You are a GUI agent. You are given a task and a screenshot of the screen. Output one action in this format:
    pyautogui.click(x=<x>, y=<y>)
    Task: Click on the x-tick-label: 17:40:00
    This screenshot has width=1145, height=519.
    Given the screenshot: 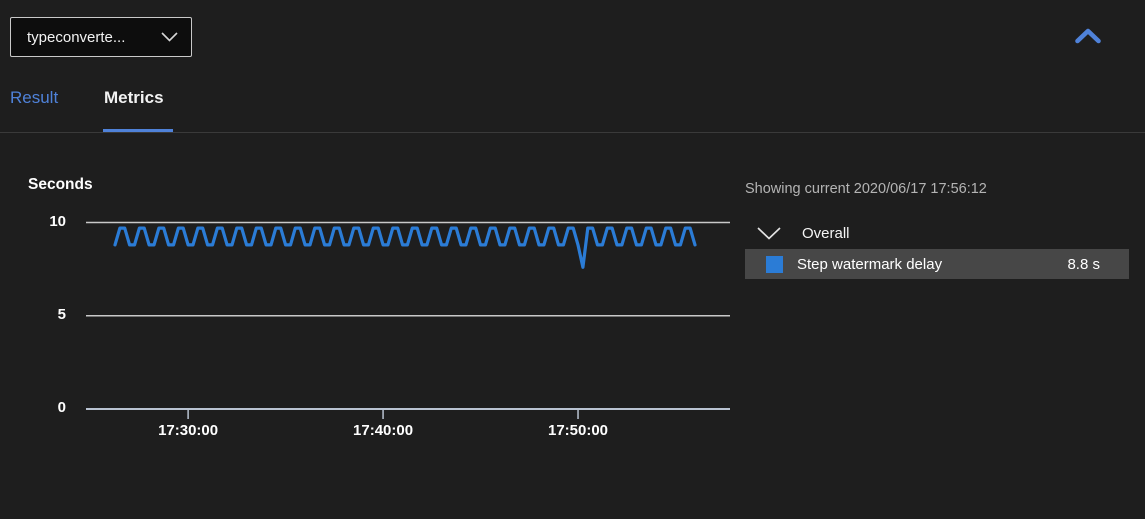 What is the action you would take?
    pyautogui.click(x=383, y=430)
    